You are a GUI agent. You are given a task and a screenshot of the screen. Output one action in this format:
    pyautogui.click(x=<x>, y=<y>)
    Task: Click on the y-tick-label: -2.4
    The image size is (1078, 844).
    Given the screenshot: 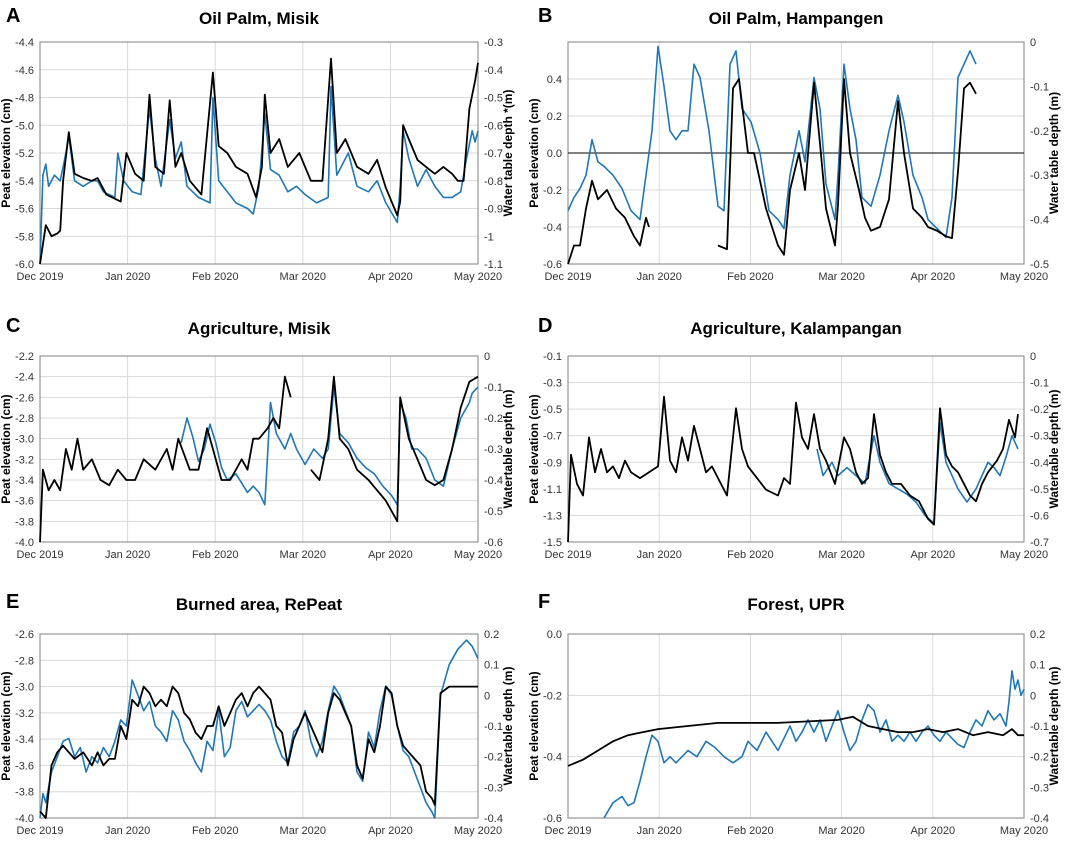 What is the action you would take?
    pyautogui.click(x=24, y=378)
    